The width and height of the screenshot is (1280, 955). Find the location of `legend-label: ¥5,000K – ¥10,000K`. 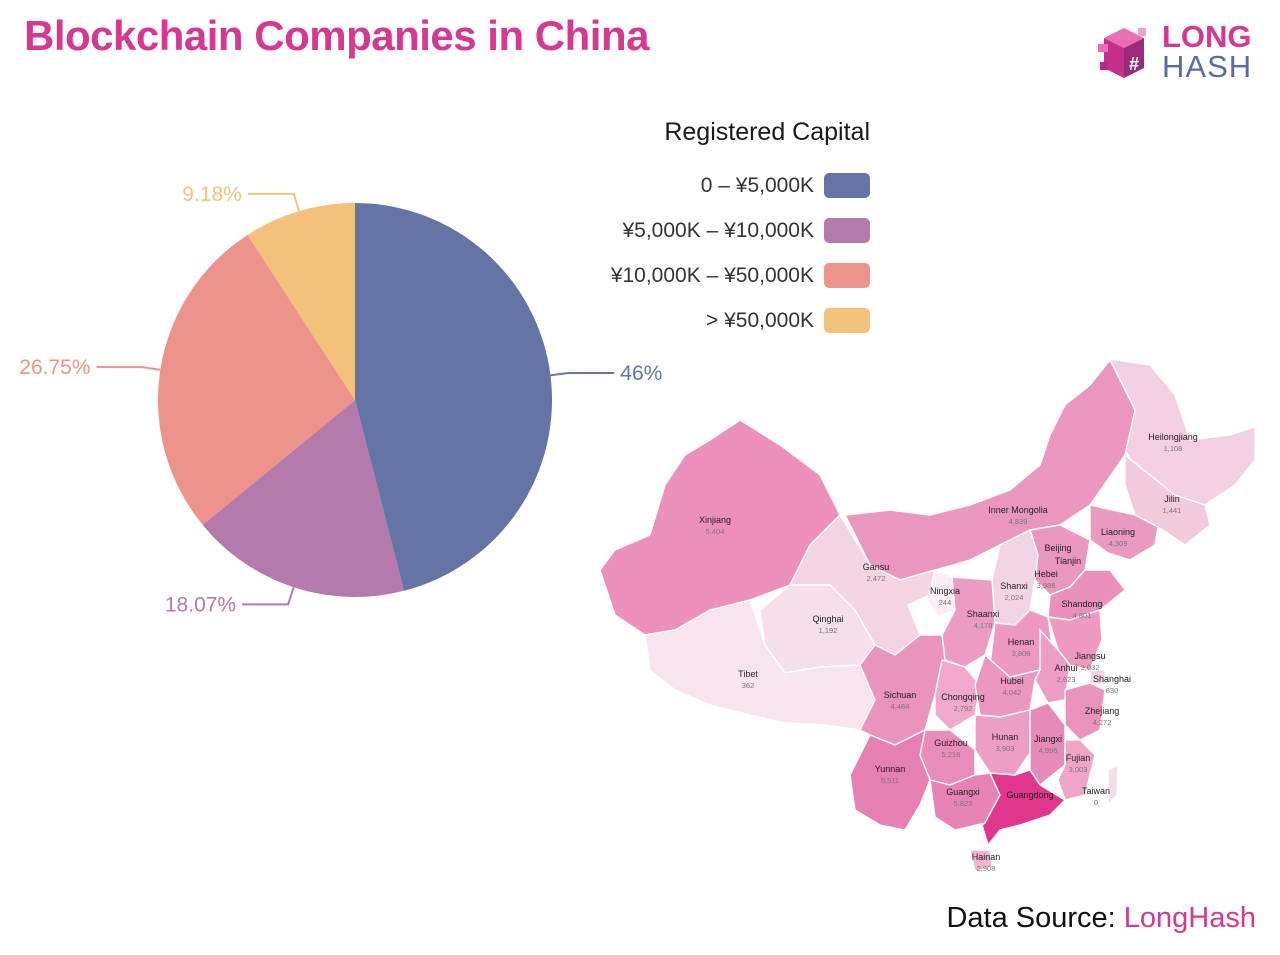

legend-label: ¥5,000K – ¥10,000K is located at coordinates (718, 230).